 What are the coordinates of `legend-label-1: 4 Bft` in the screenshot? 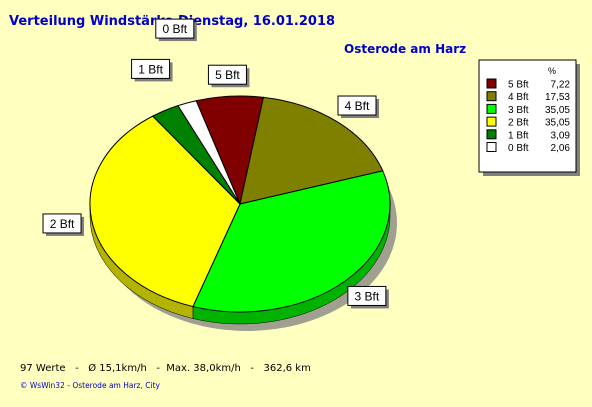 It's located at (518, 97).